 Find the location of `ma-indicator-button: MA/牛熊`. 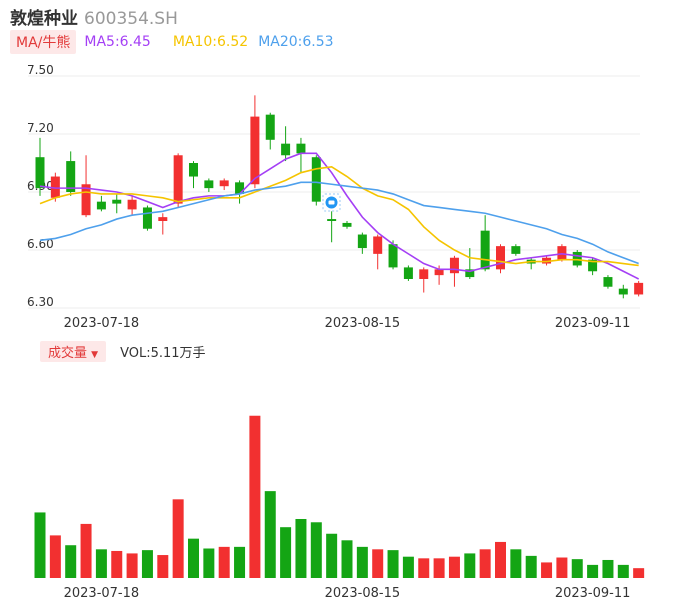

ma-indicator-button: MA/牛熊 is located at coordinates (43, 42).